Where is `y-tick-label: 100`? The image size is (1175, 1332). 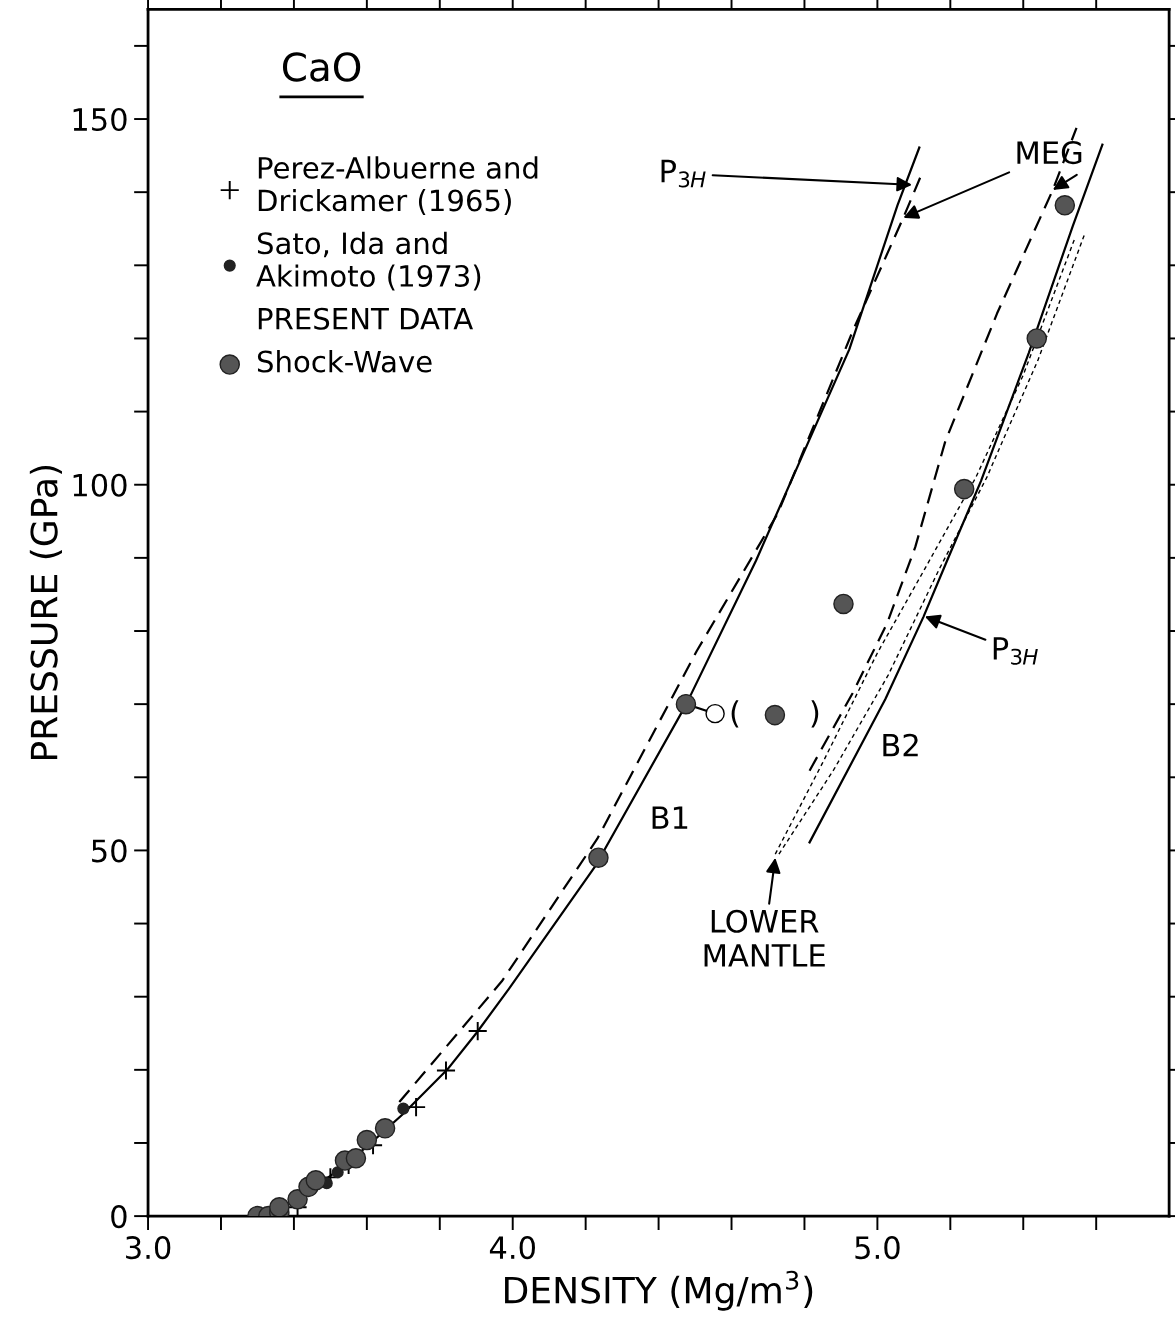 y-tick-label: 100 is located at coordinates (100, 485).